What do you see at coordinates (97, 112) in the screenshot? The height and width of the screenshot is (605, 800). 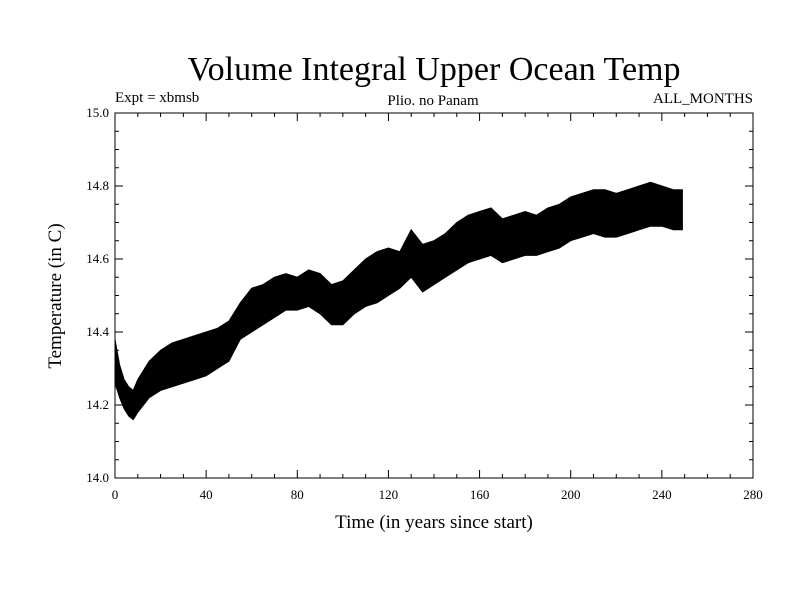 I see `y-tick-label: 15.0` at bounding box center [97, 112].